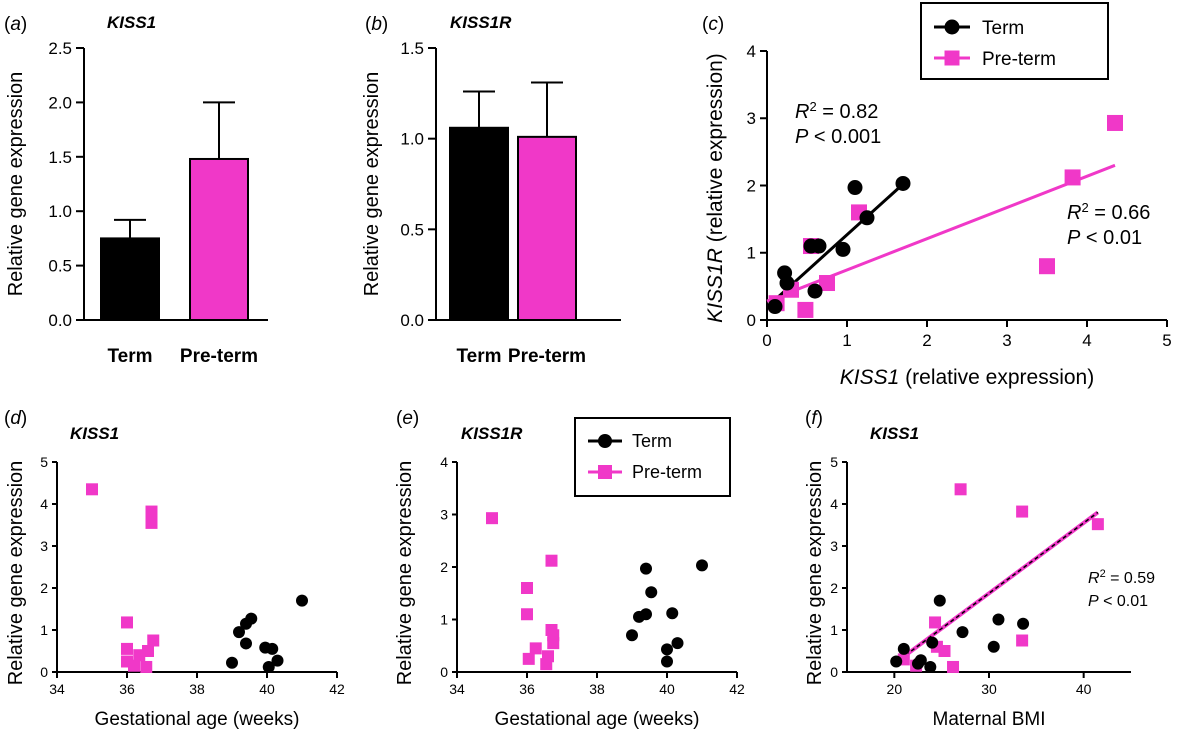  Describe the element at coordinates (1086, 340) in the screenshot. I see `x-tick-label: 4` at that location.